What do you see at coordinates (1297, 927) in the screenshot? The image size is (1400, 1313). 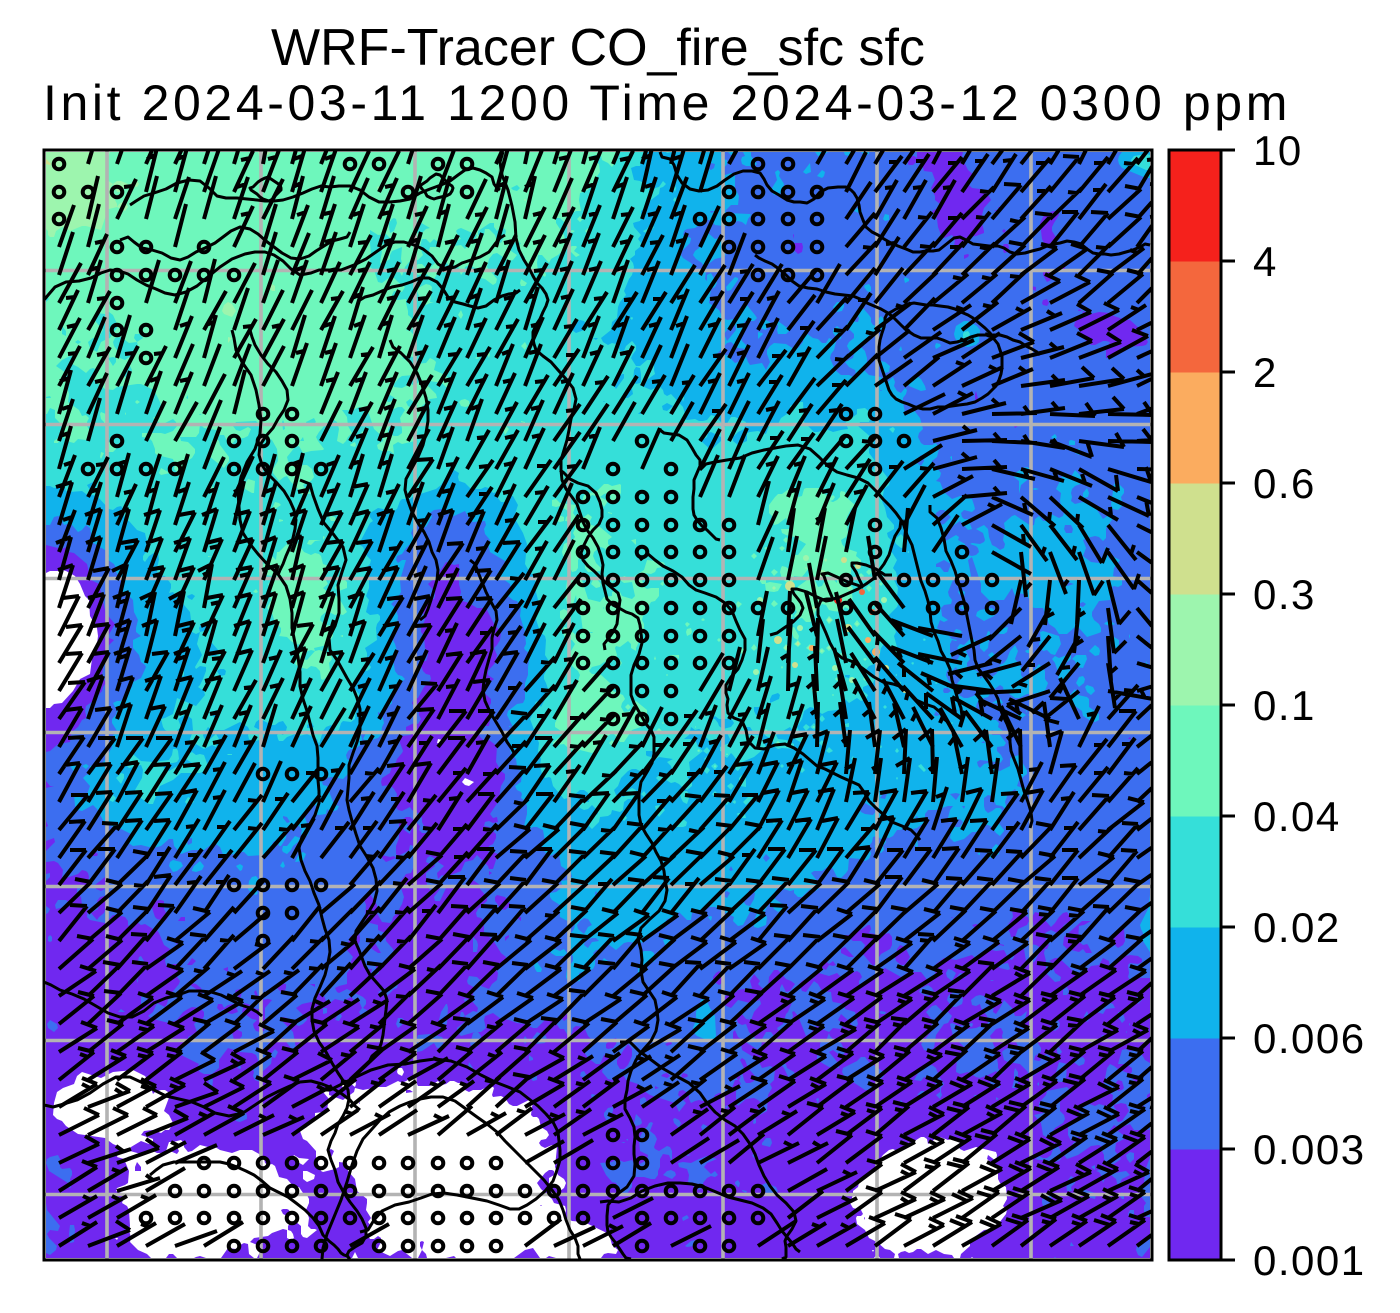 I see `svg-text: 0.02` at bounding box center [1297, 927].